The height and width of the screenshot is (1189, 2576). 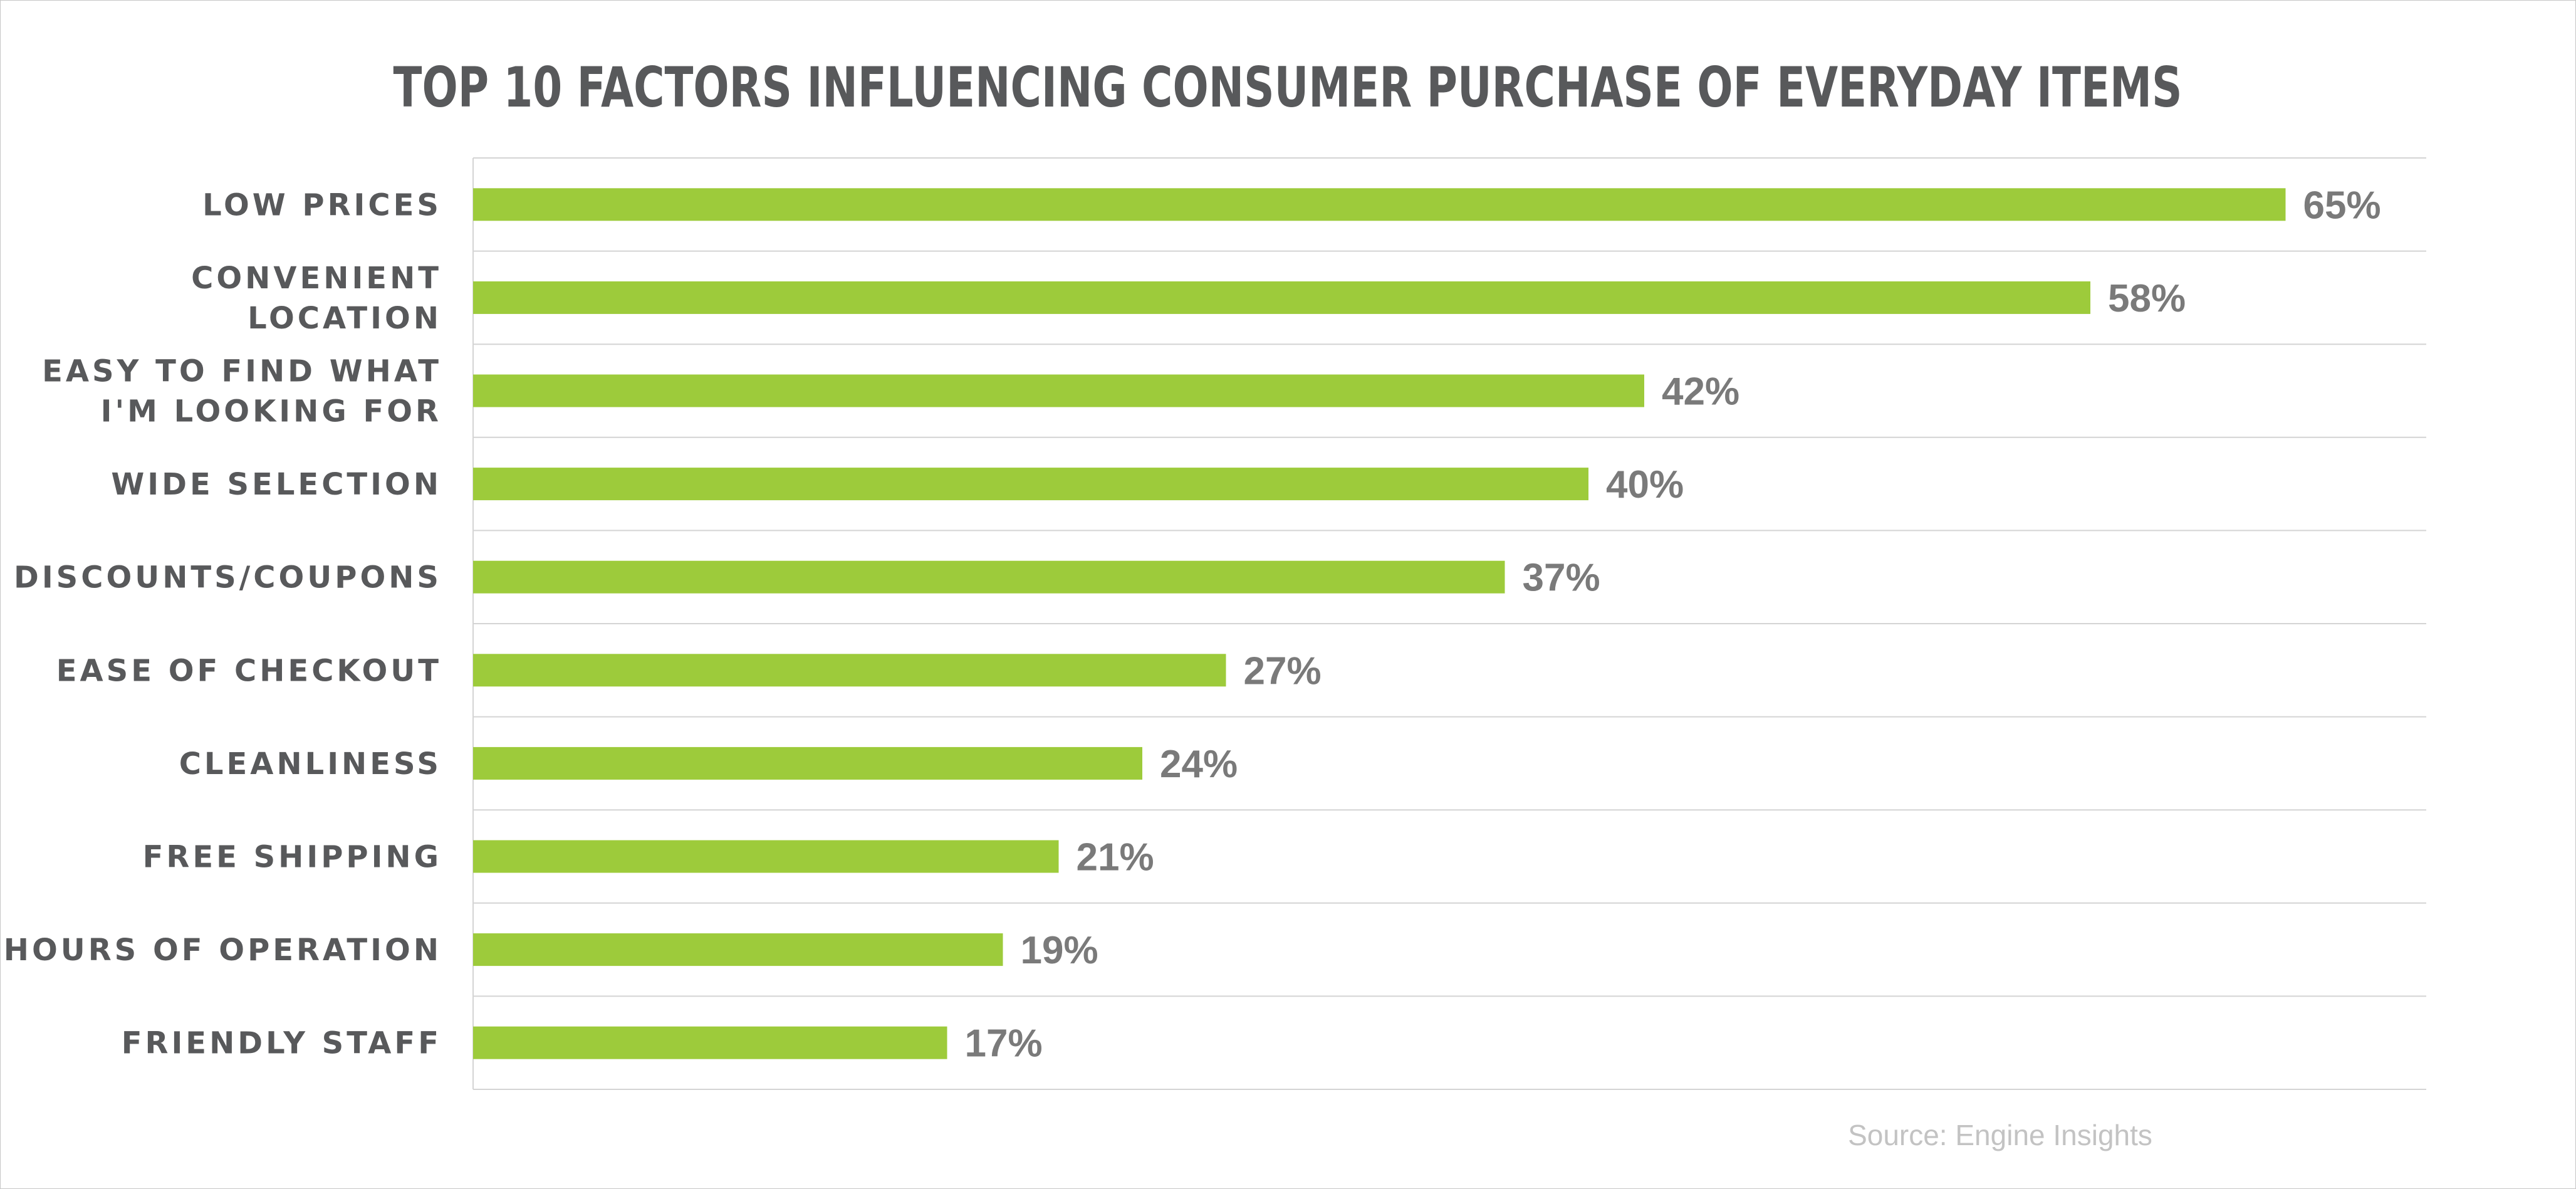 I want to click on category-label: CONVENIENT LOCATION, so click(x=316, y=298).